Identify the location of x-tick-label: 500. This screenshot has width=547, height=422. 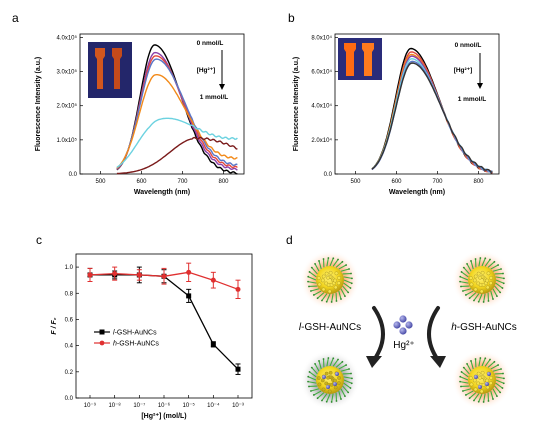
(100, 182).